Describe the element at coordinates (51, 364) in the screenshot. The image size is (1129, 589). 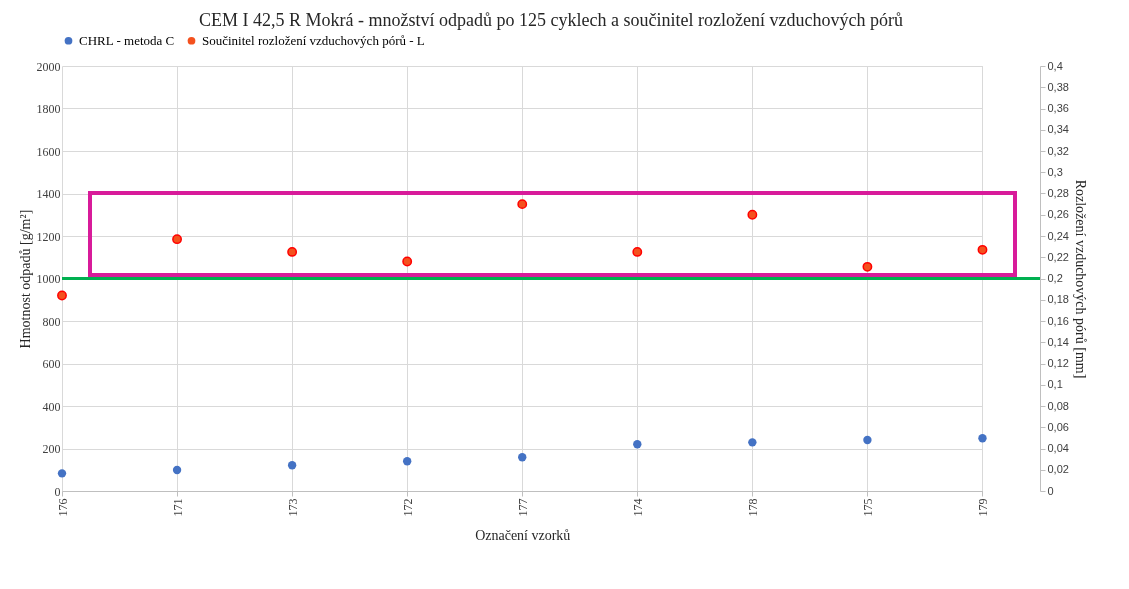
I see `y-tick-label: 600` at that location.